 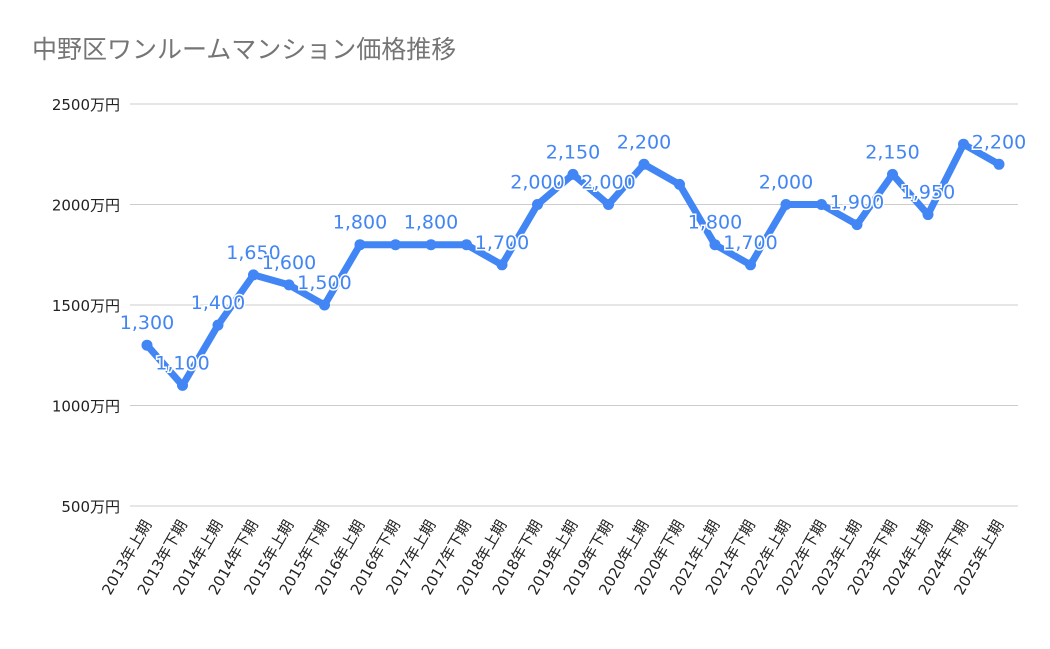 What do you see at coordinates (244, 49) in the screenshot?
I see `chart-title: 中野区ワンルームマンション価格推移` at bounding box center [244, 49].